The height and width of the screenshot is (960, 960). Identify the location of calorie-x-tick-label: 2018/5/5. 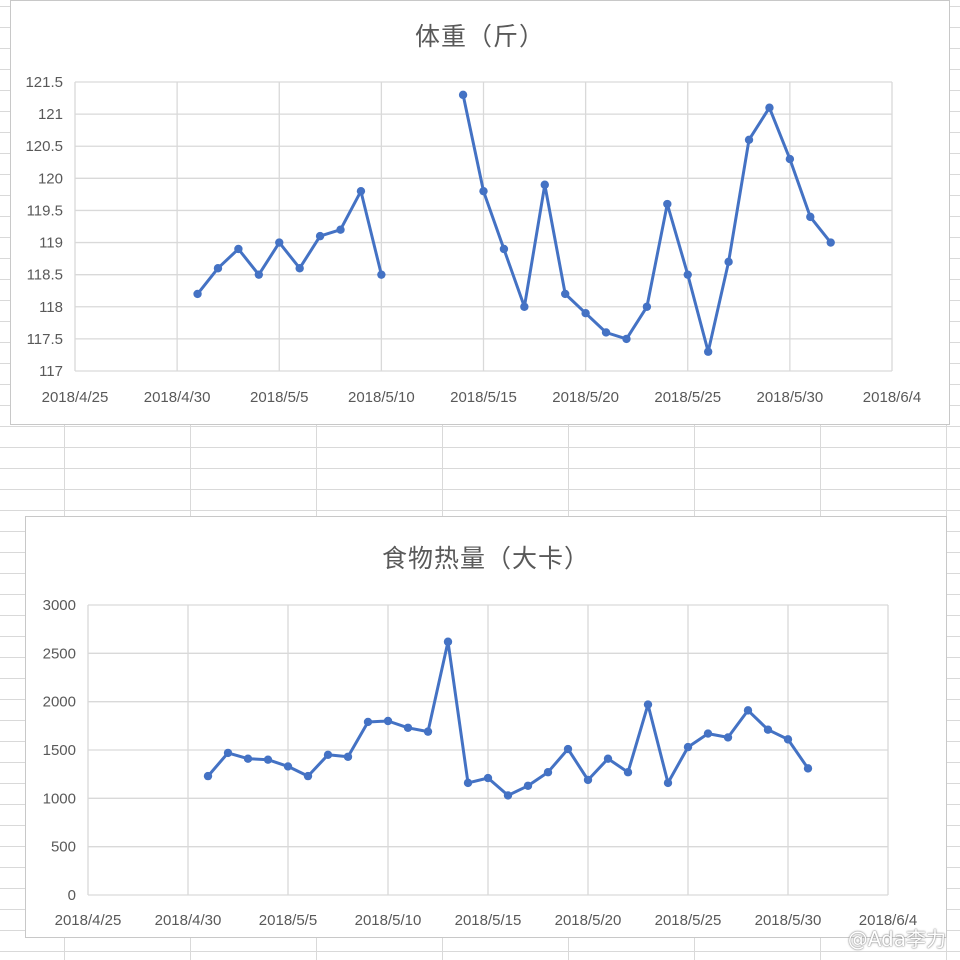
(288, 920).